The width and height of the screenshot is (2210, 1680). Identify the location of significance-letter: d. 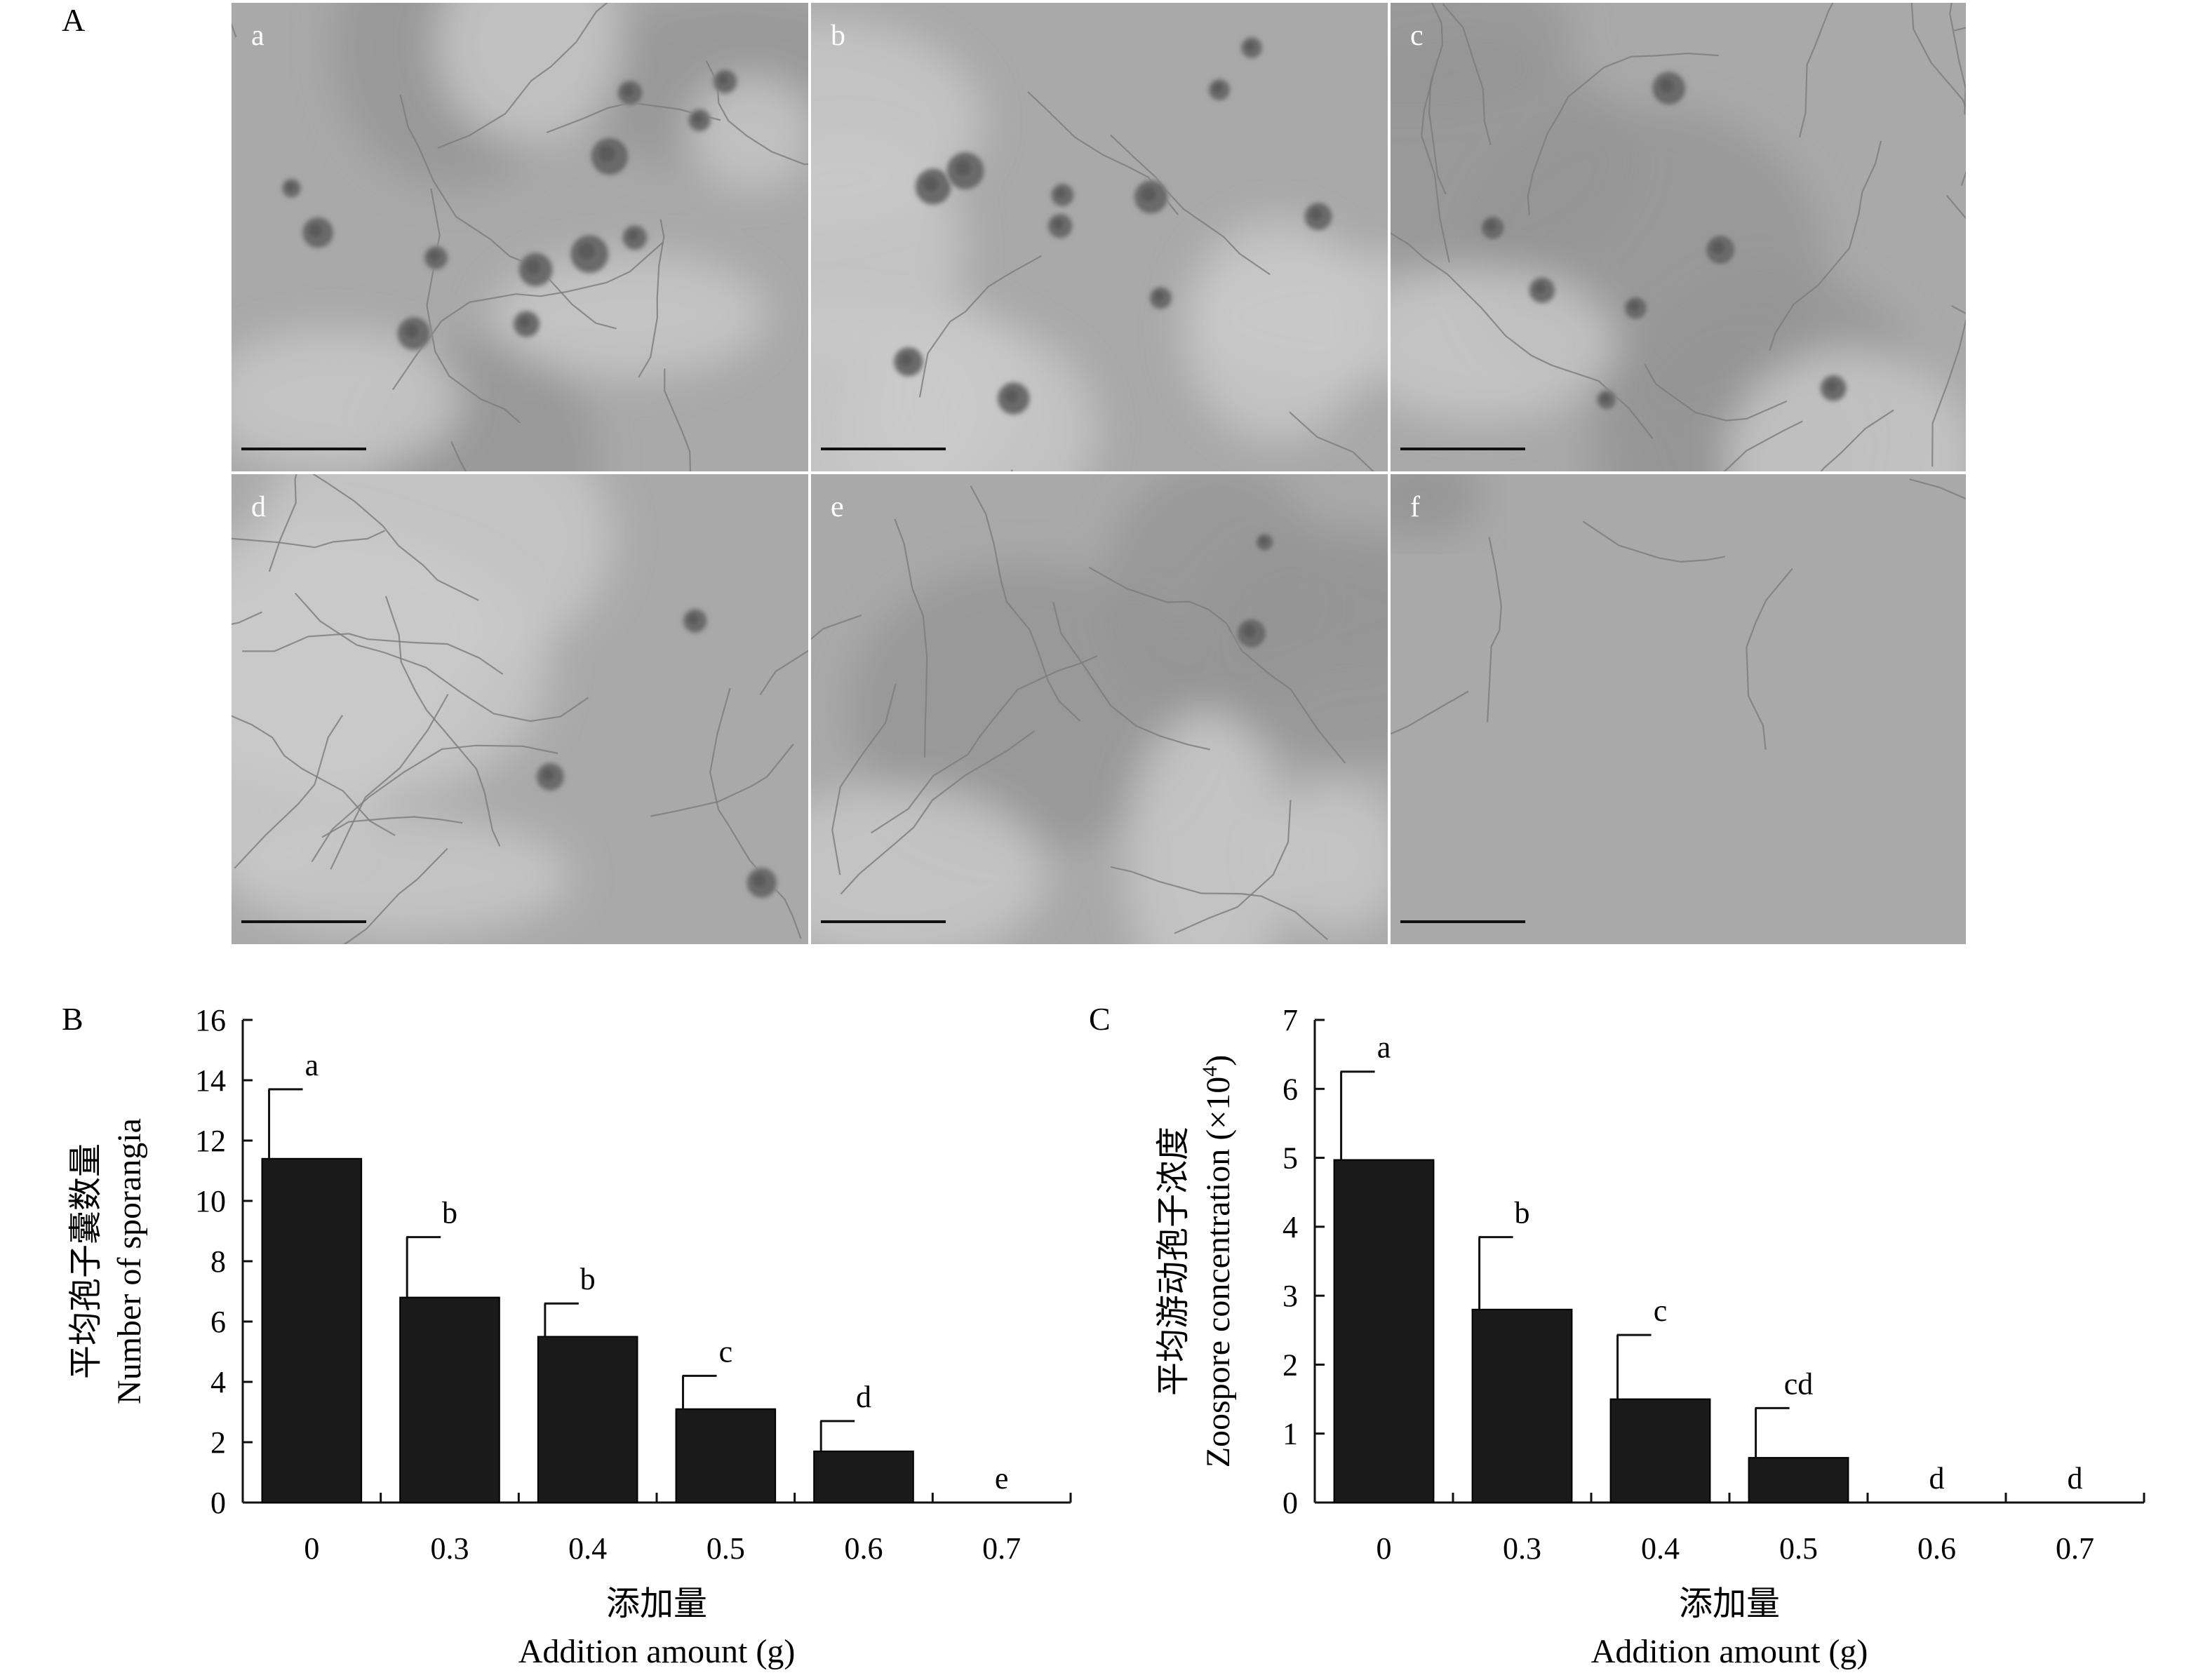
(2075, 1479).